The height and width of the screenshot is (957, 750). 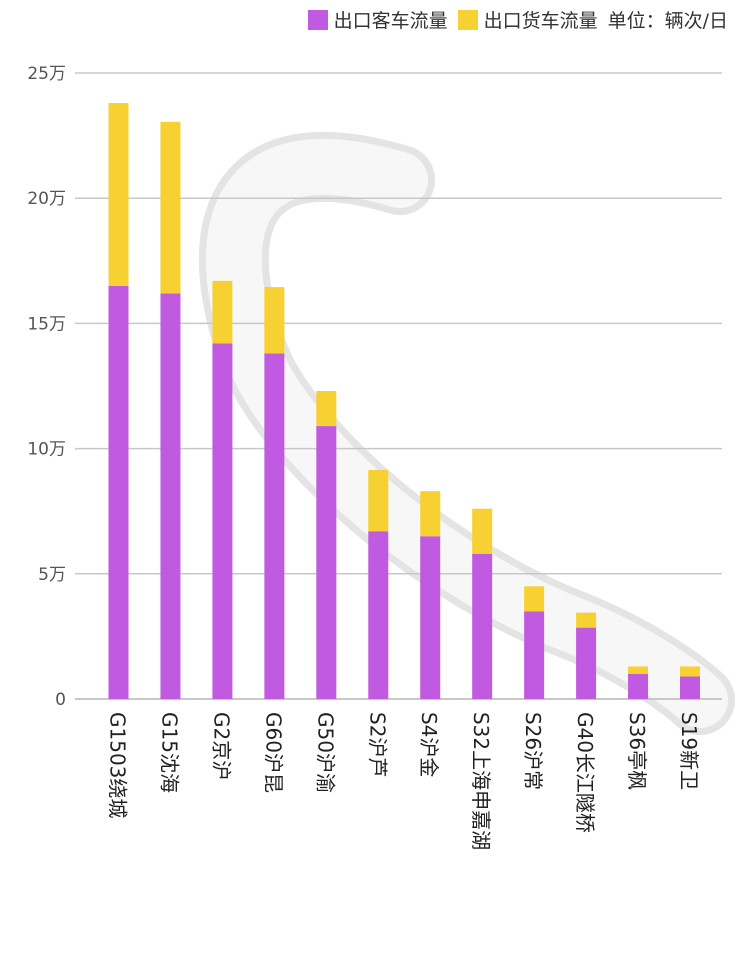 What do you see at coordinates (689, 751) in the screenshot?
I see `x-tick-label-11: S19新卫` at bounding box center [689, 751].